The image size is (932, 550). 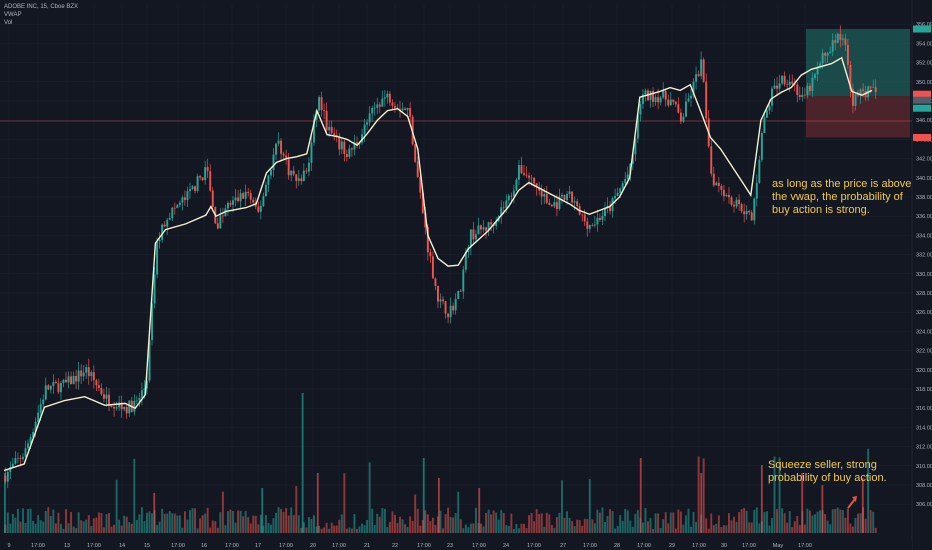 I want to click on price-tick-label: 338.00, so click(x=924, y=198).